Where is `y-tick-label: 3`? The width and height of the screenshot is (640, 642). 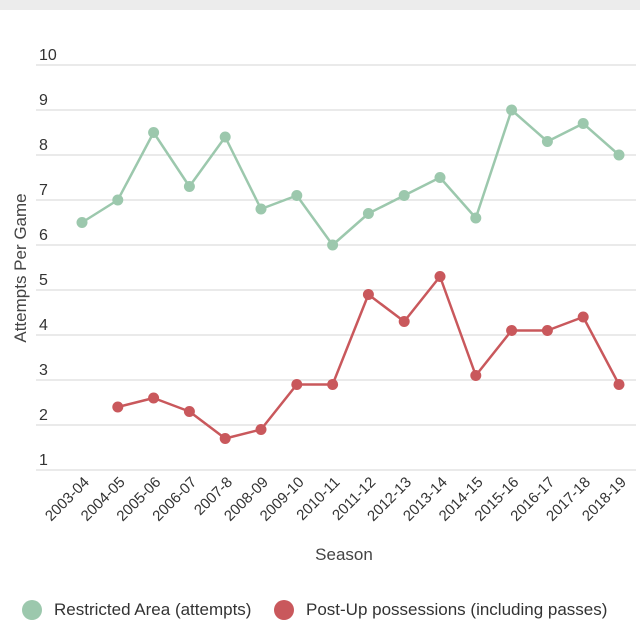
y-tick-label: 3 is located at coordinates (43, 370).